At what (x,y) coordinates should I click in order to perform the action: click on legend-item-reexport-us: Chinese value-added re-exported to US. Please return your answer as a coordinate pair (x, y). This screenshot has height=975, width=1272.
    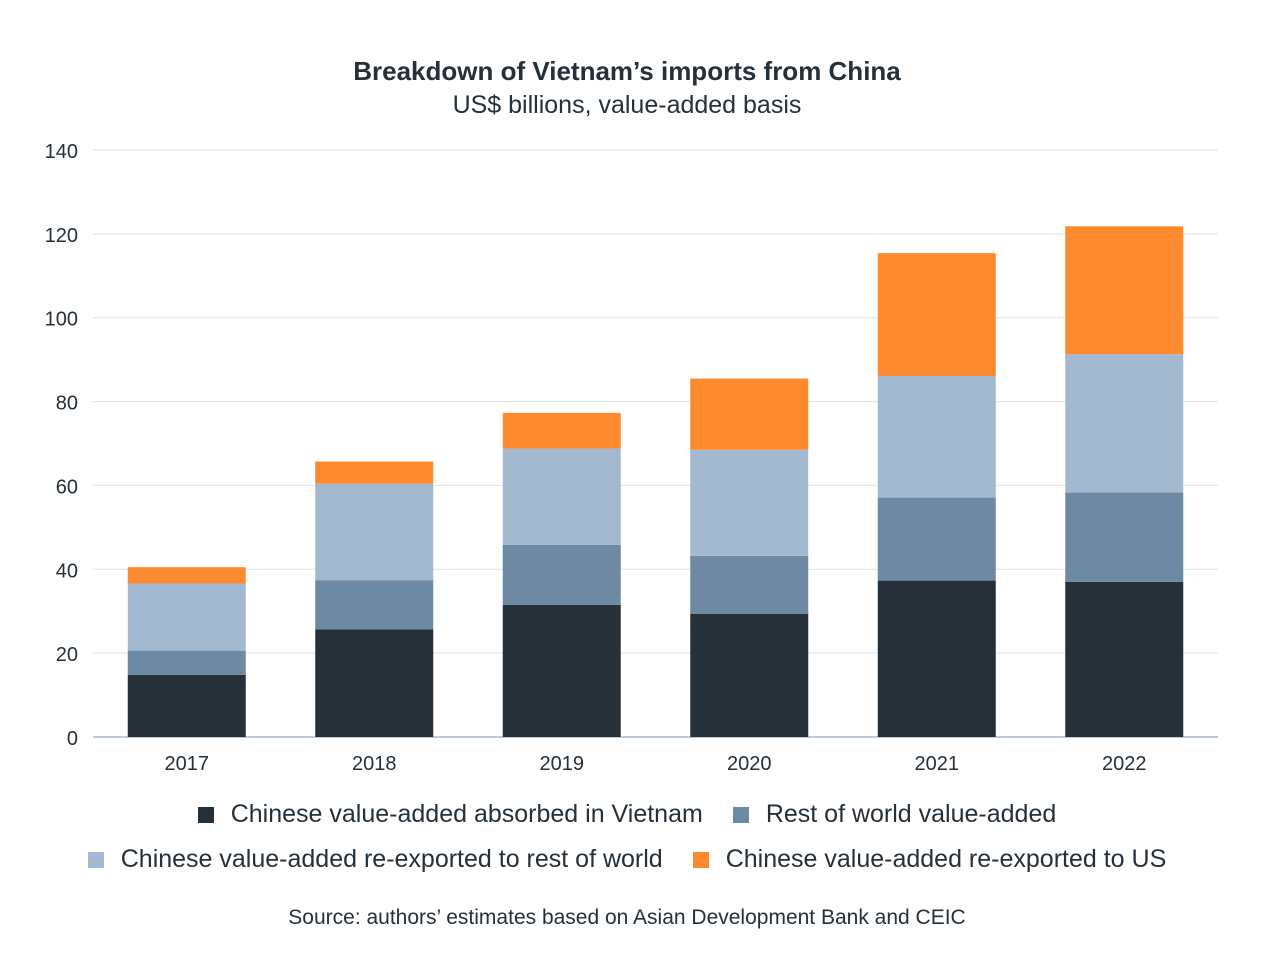
    Looking at the image, I should click on (929, 859).